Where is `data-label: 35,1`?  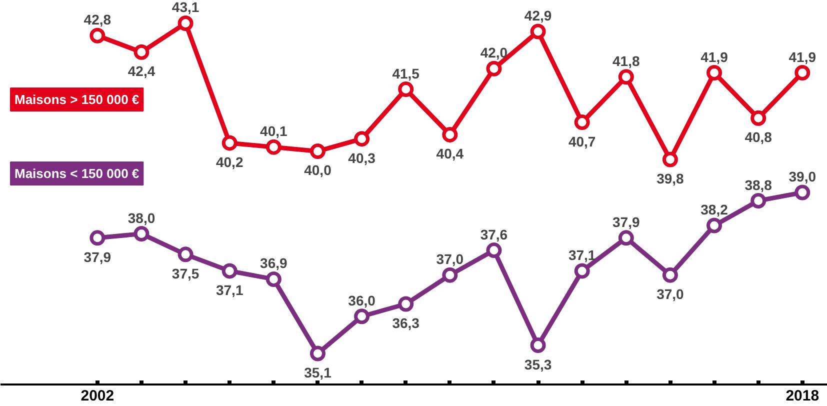
data-label: 35,1 is located at coordinates (318, 372).